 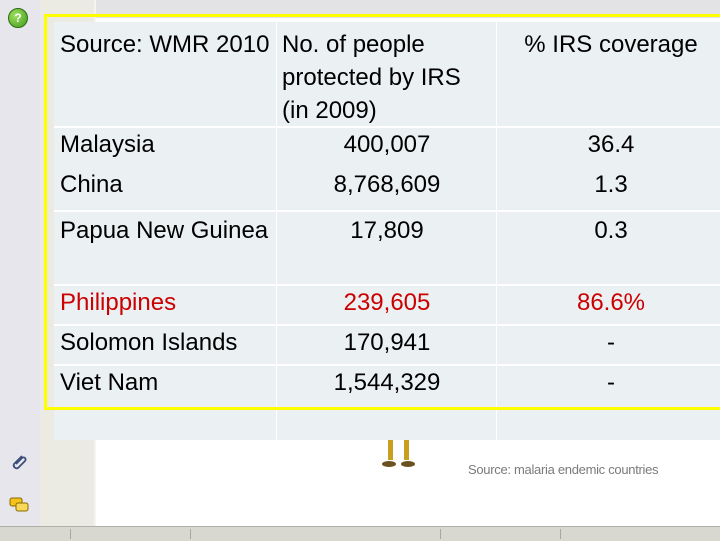 What do you see at coordinates (611, 144) in the screenshot?
I see `coverage-cell: 36.4` at bounding box center [611, 144].